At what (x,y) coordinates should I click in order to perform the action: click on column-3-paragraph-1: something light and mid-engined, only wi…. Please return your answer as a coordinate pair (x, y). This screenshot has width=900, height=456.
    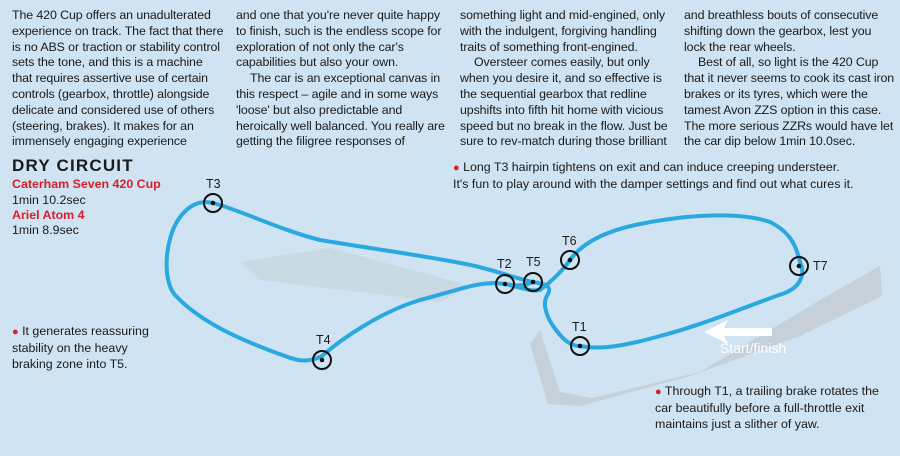
    Looking at the image, I should click on (563, 31).